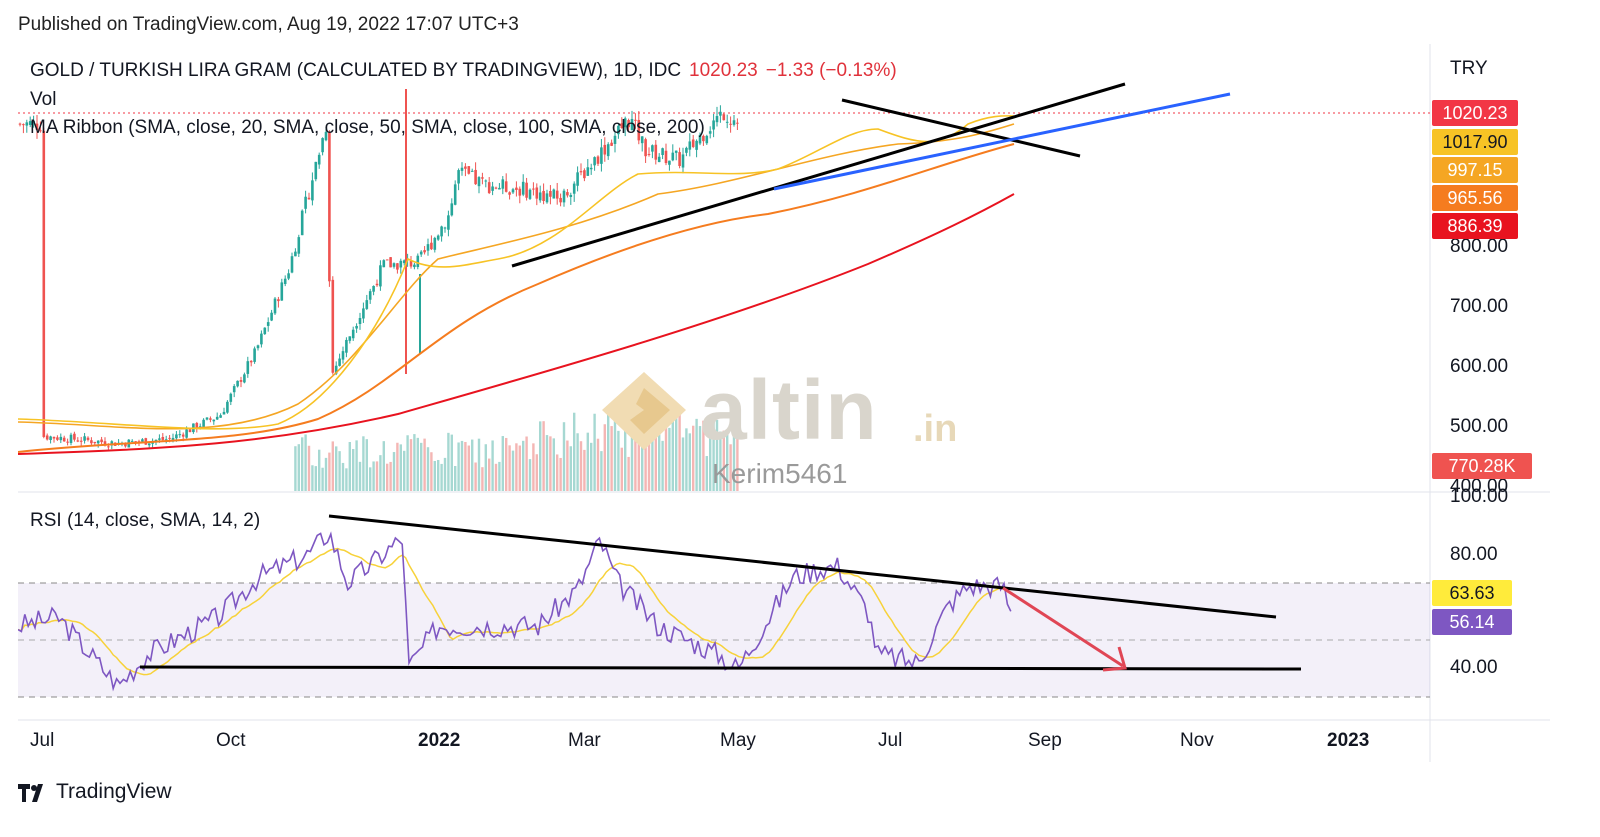 This screenshot has height=837, width=1600. Describe the element at coordinates (145, 520) in the screenshot. I see `rsi-legend: RSI (14, close, SMA, 14, 2)` at that location.